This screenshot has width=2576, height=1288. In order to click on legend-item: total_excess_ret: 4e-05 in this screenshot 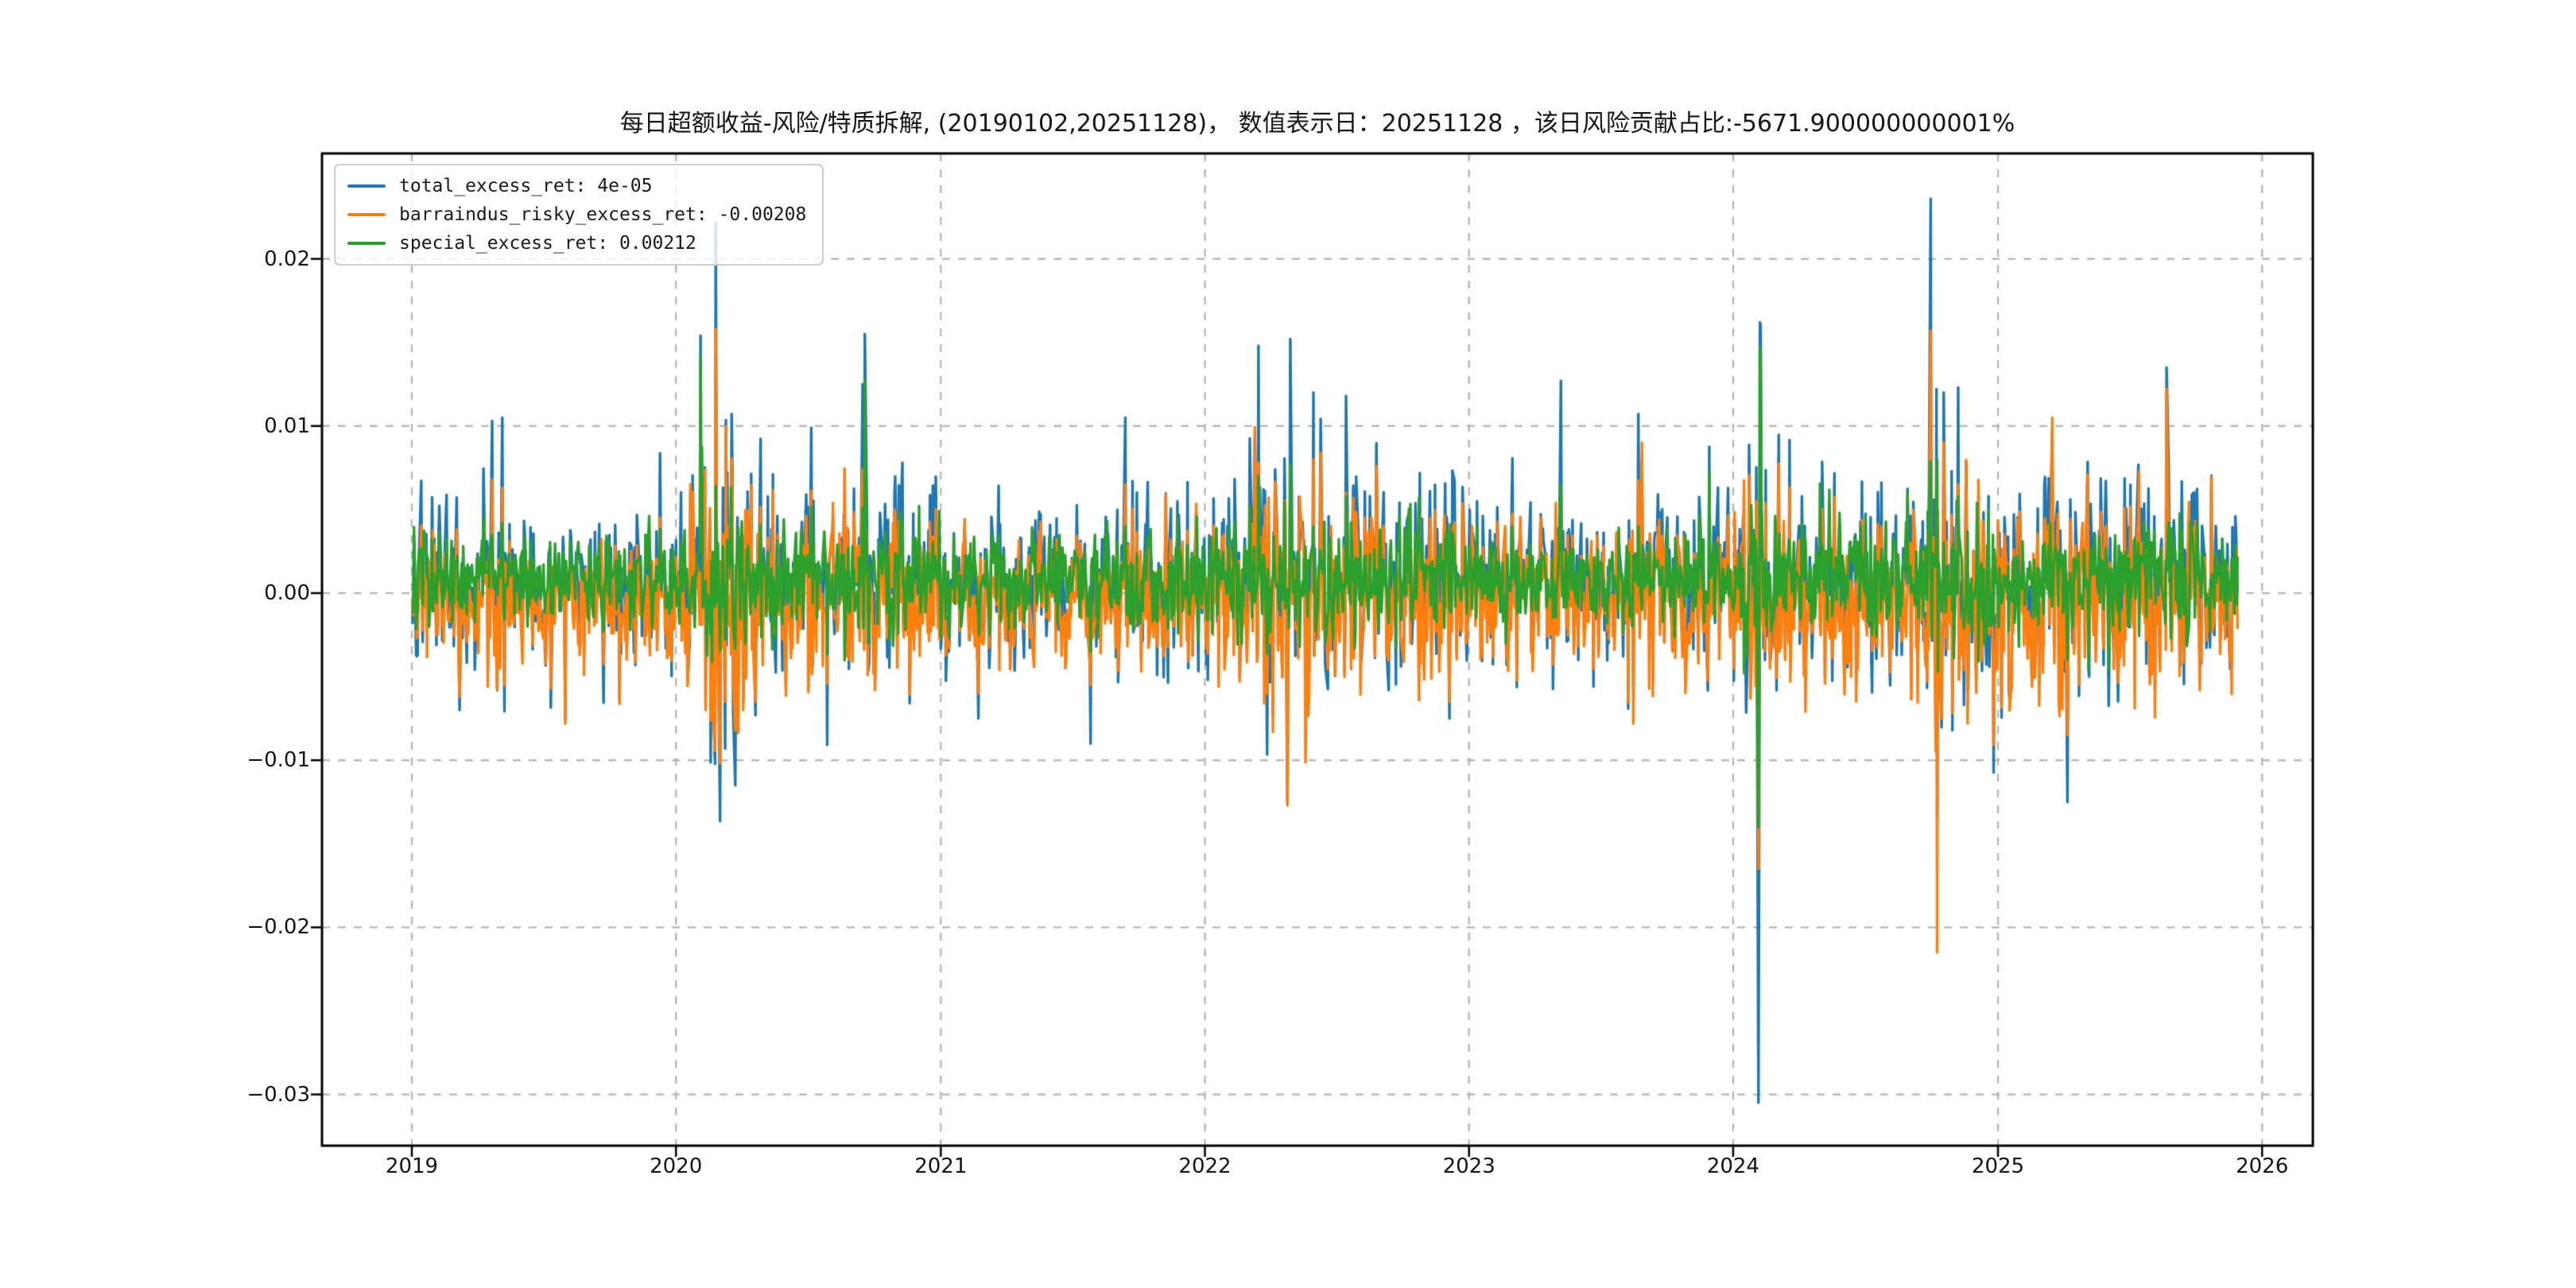, I will do `click(577, 186)`.